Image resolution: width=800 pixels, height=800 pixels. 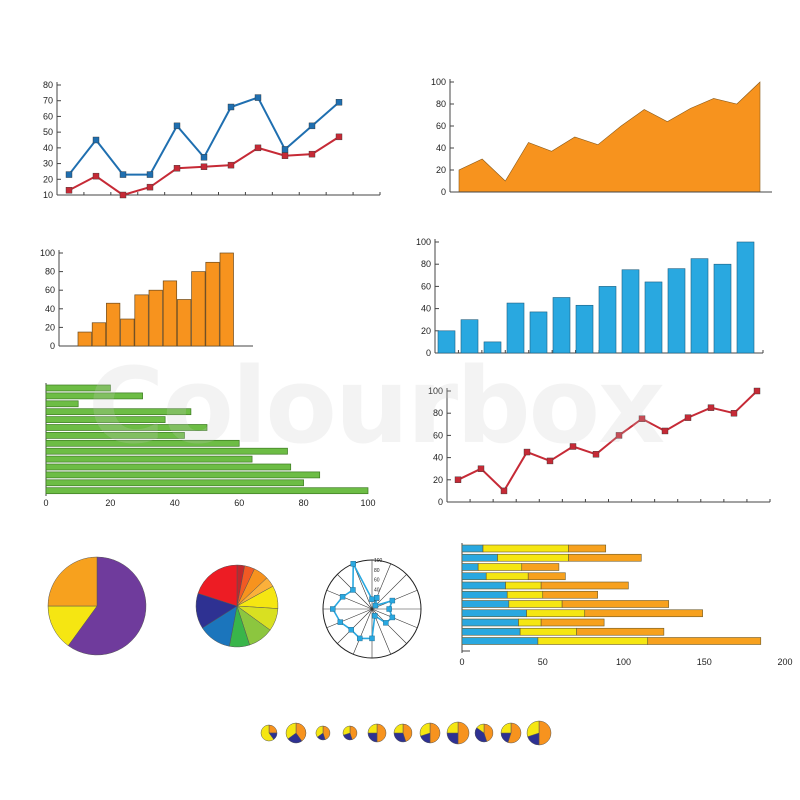 I want to click on x-tick-label: 80, so click(x=304, y=503).